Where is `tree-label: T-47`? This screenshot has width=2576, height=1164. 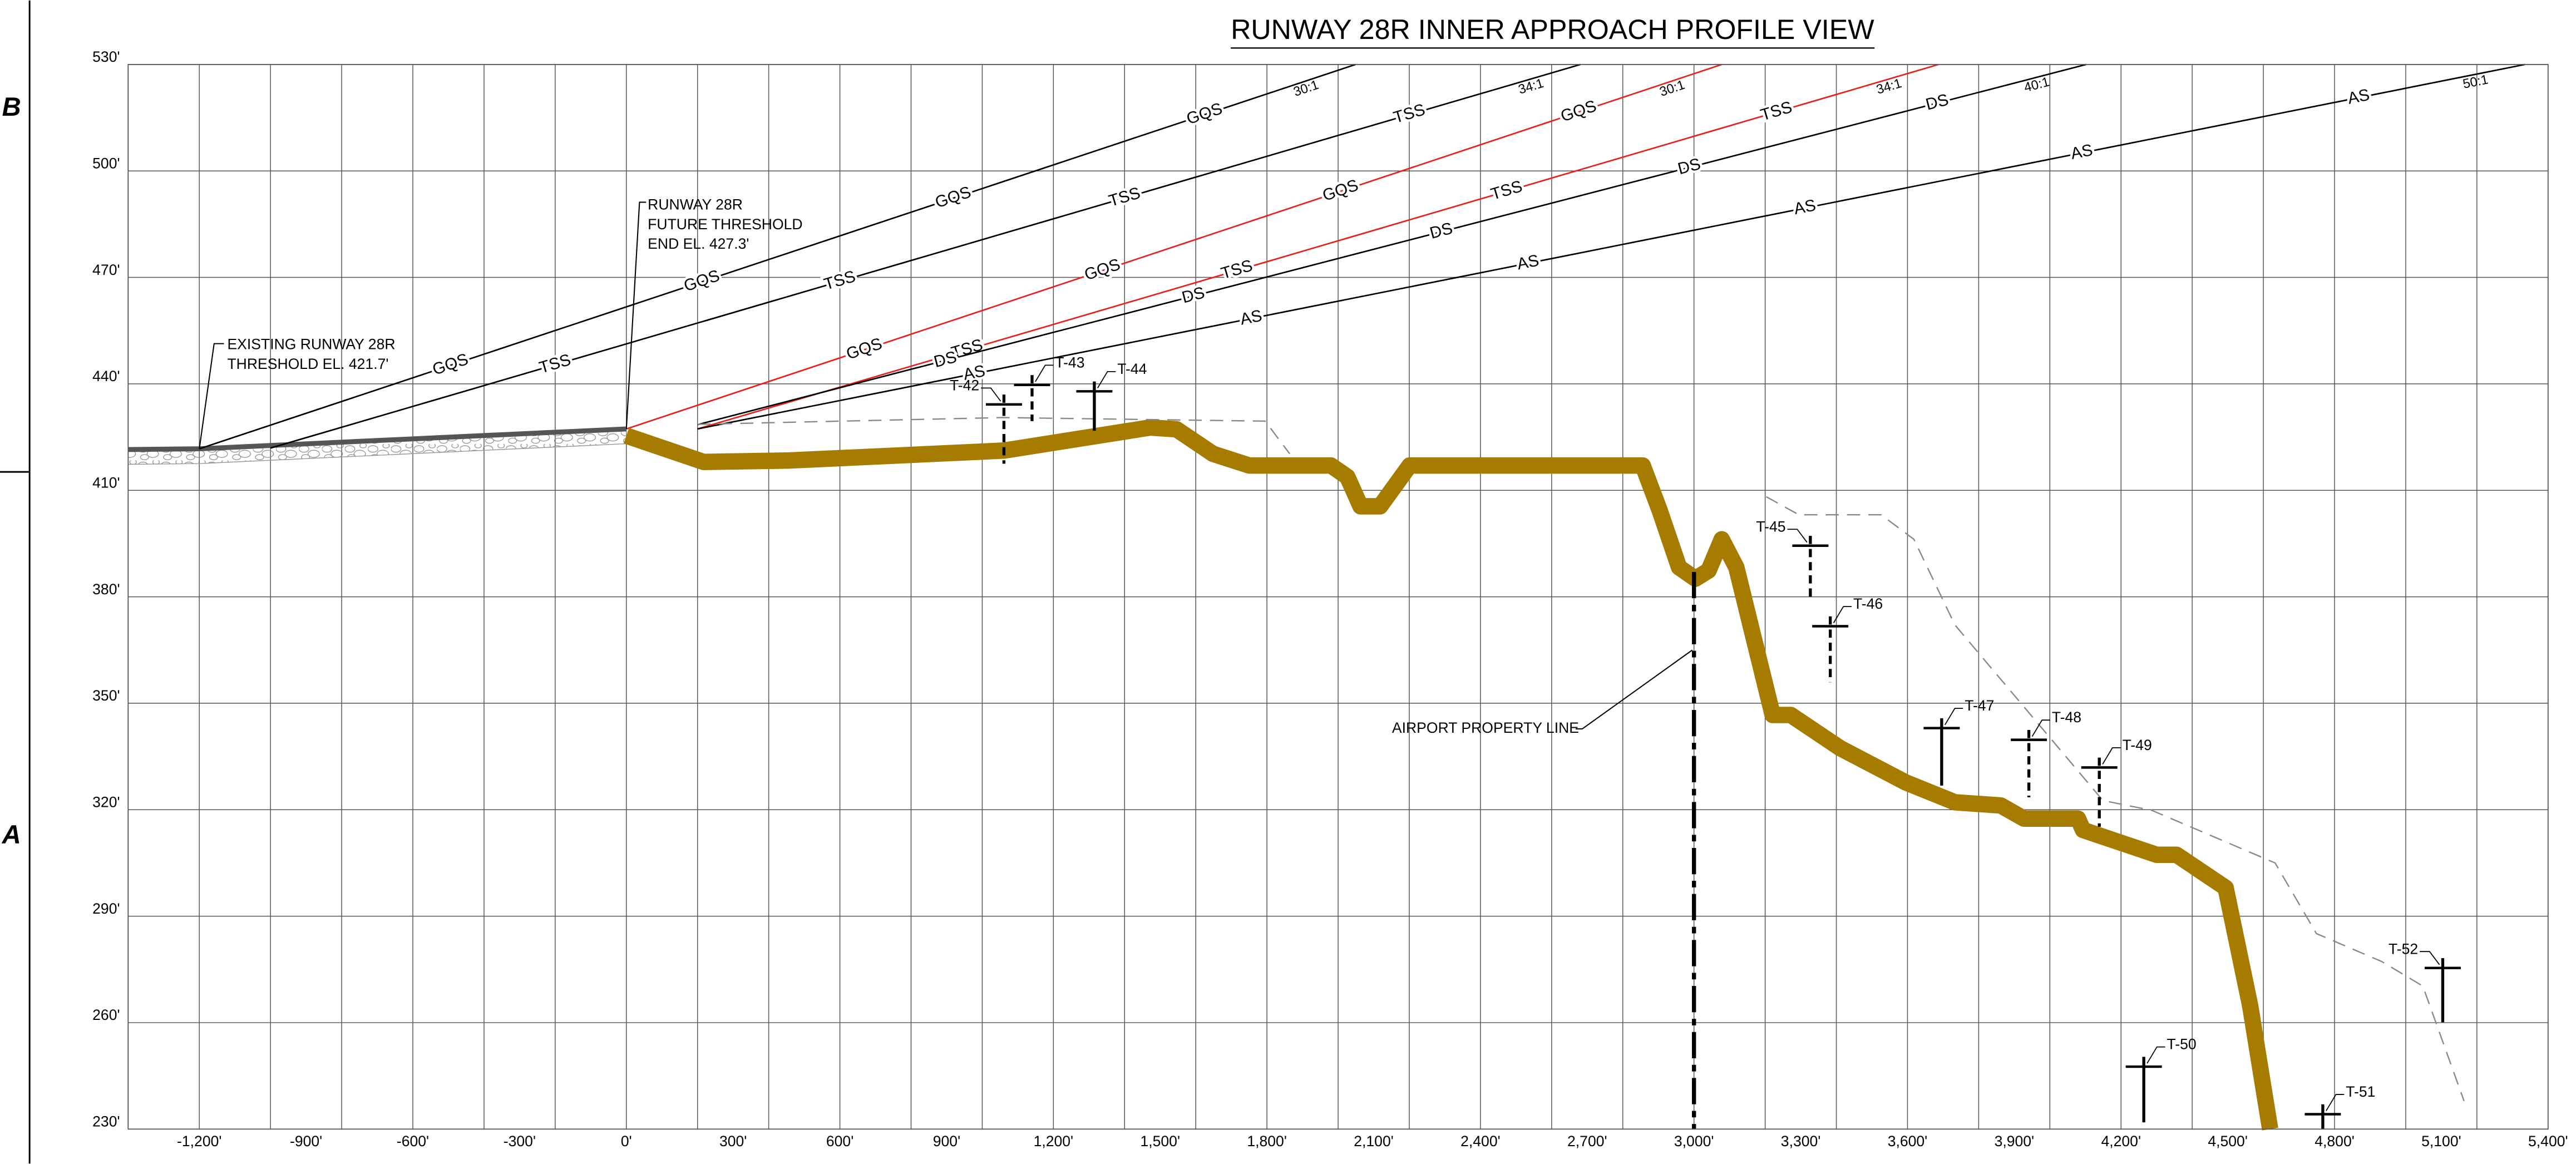
tree-label: T-47 is located at coordinates (1980, 706).